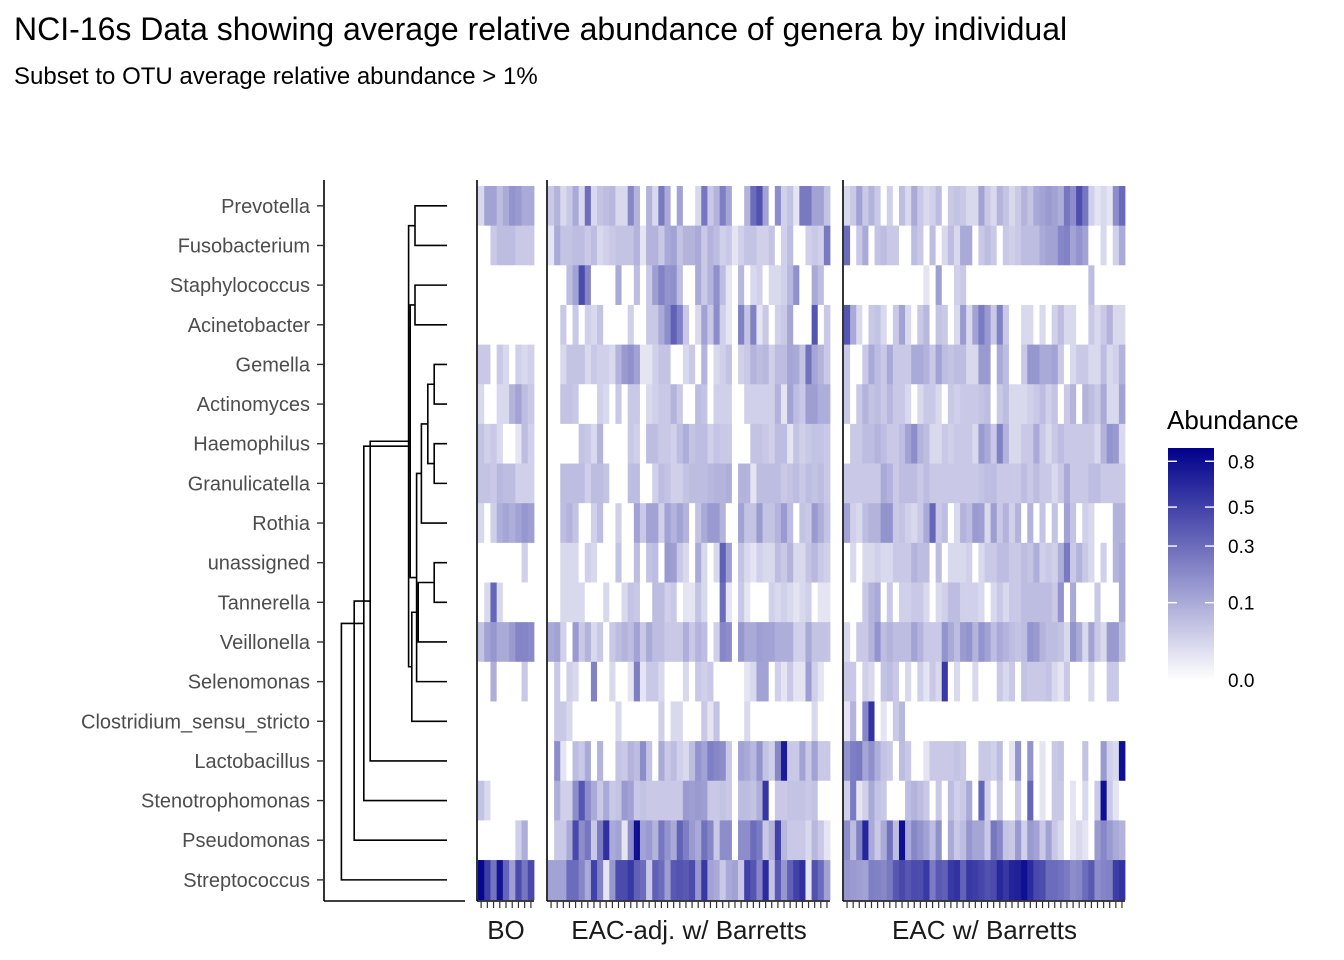 The width and height of the screenshot is (1344, 960). What do you see at coordinates (246, 881) in the screenshot?
I see `row-label: Streptococcus` at bounding box center [246, 881].